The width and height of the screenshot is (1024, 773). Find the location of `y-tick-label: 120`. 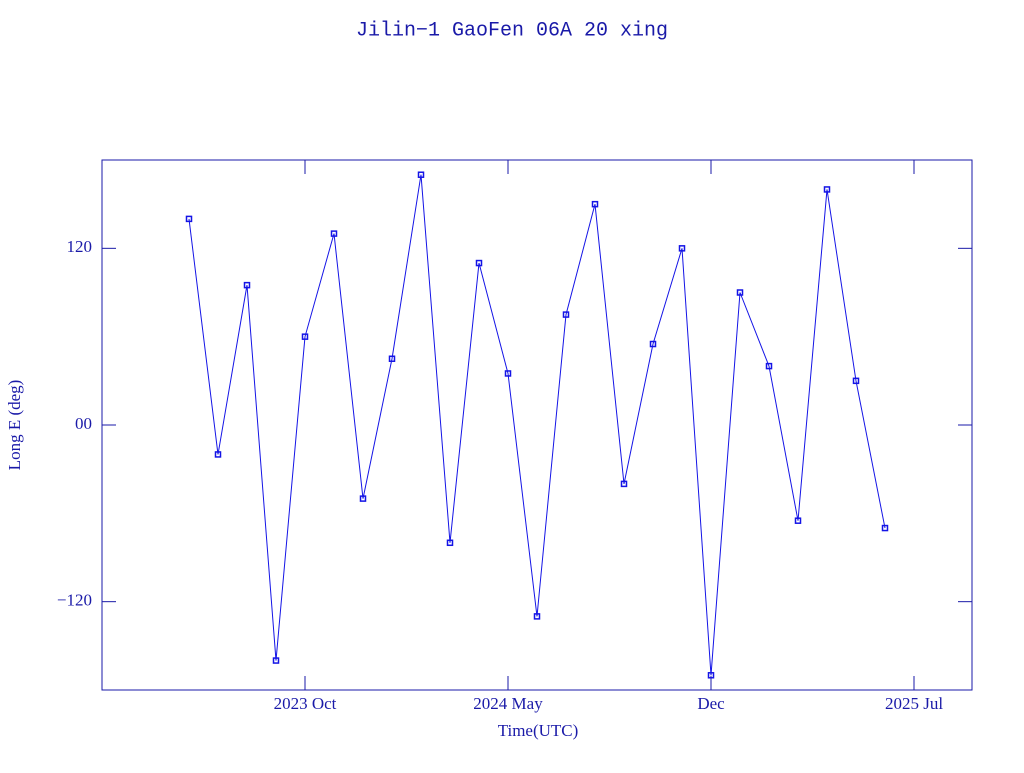

y-tick-label: 120 is located at coordinates (80, 246).